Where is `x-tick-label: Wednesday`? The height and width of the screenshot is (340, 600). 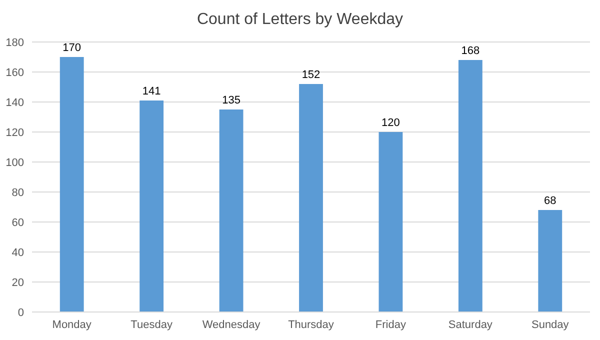 x-tick-label: Wednesday is located at coordinates (231, 325).